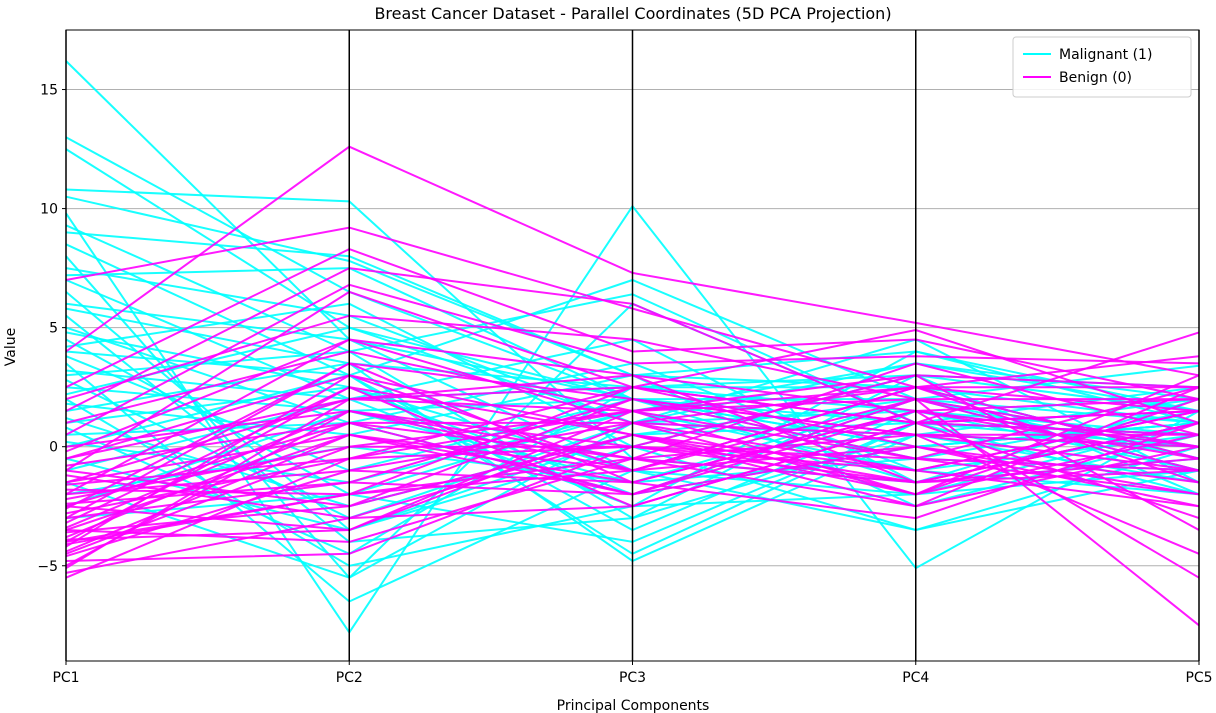 The height and width of the screenshot is (713, 1216). I want to click on y-tick-label-4: −5, so click(47, 567).